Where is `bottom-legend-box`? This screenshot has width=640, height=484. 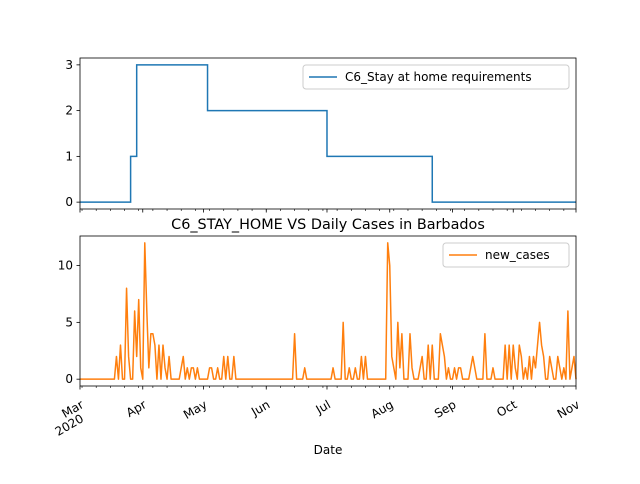 bottom-legend-box is located at coordinates (506, 255).